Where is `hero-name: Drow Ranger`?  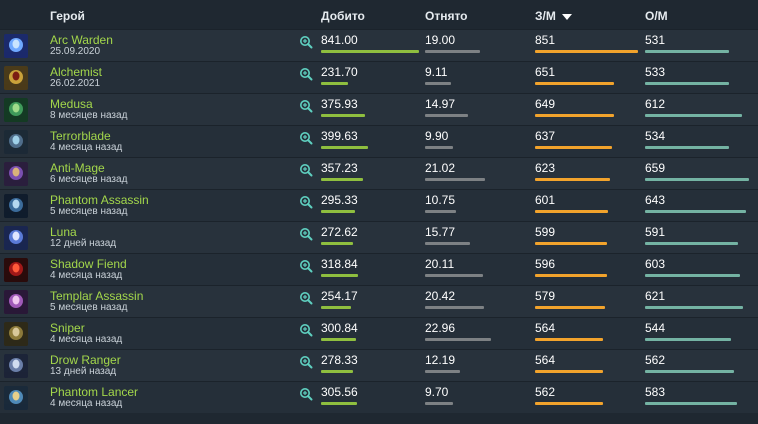
hero-name: Drow Ranger is located at coordinates (85, 360).